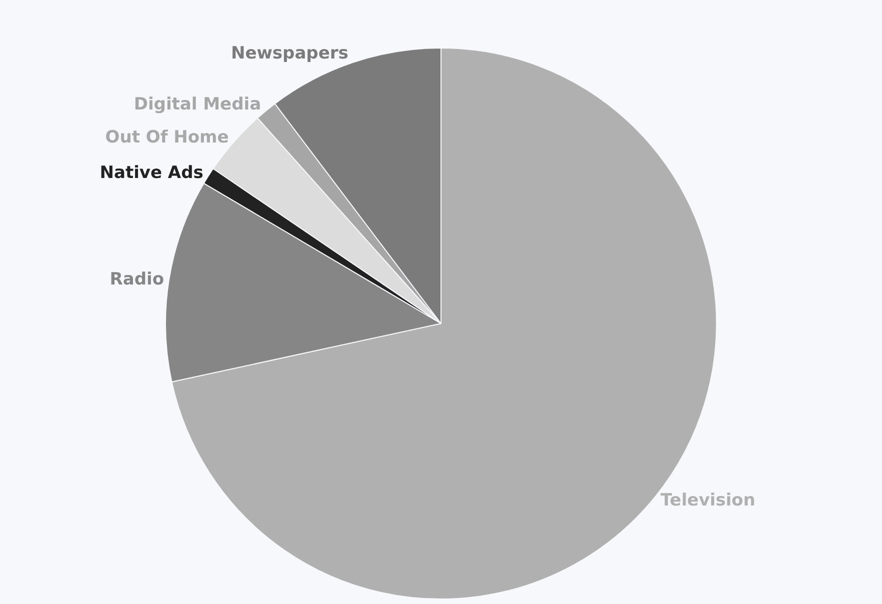 The height and width of the screenshot is (604, 882). I want to click on slice-label: Out Of Home, so click(167, 138).